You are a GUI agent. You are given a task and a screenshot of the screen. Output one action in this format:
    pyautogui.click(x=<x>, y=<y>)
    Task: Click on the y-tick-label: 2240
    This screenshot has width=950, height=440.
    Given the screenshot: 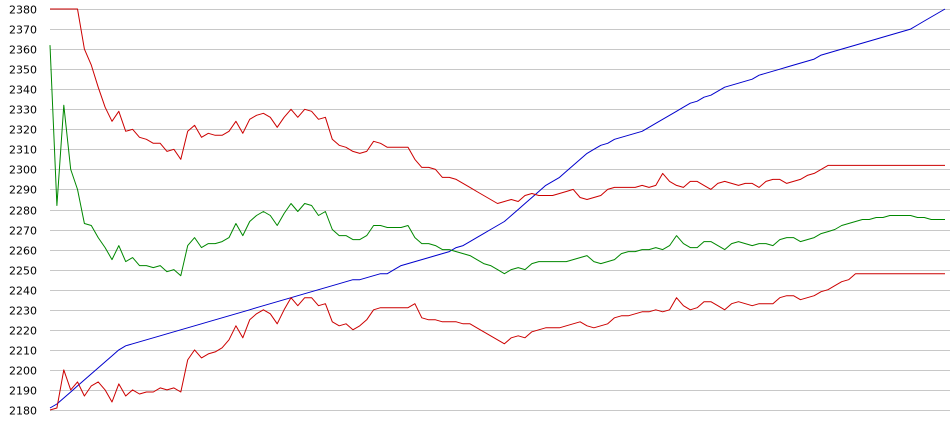 What is the action you would take?
    pyautogui.click(x=23, y=291)
    